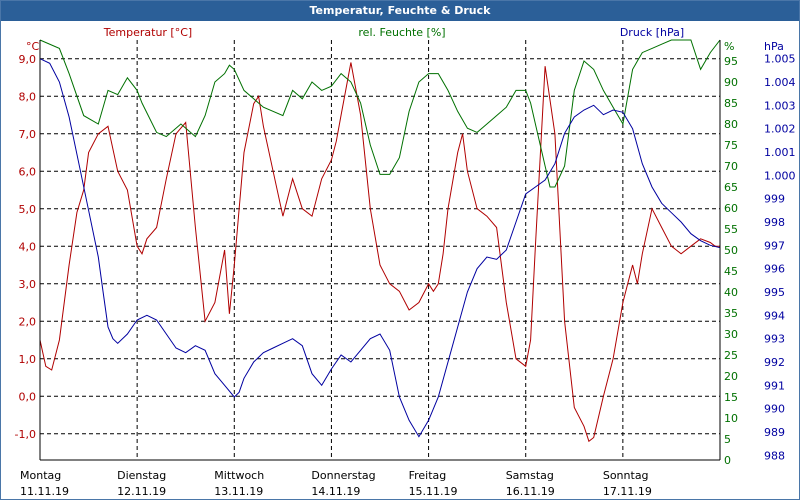 Image resolution: width=800 pixels, height=500 pixels. I want to click on pressure-tick-label: 988, so click(774, 455).